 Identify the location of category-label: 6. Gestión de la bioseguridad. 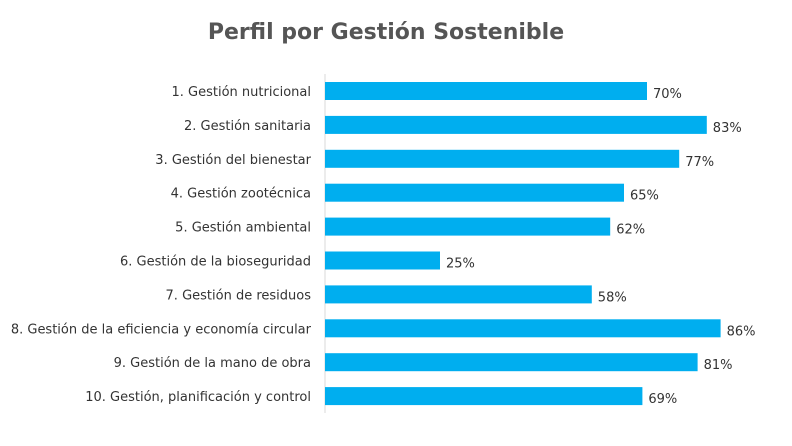
(215, 262).